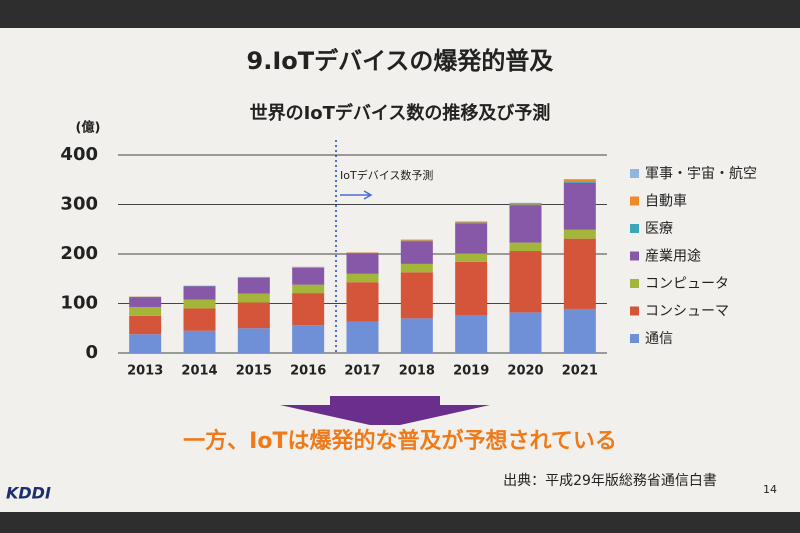 The width and height of the screenshot is (800, 533). Describe the element at coordinates (417, 371) in the screenshot. I see `x-tick-label: 2018` at that location.